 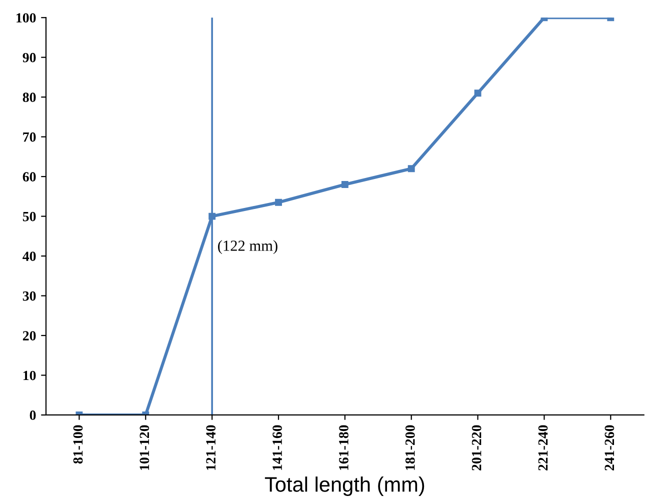 I want to click on x-tick-label: 161-180, so click(x=343, y=447).